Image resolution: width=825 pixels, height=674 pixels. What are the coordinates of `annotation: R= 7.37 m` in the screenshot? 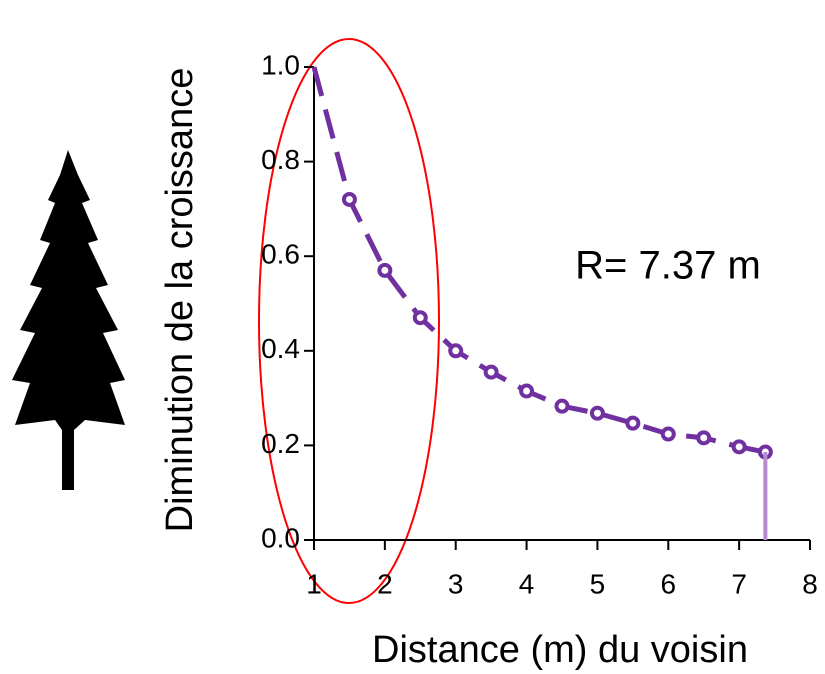 It's located at (668, 266).